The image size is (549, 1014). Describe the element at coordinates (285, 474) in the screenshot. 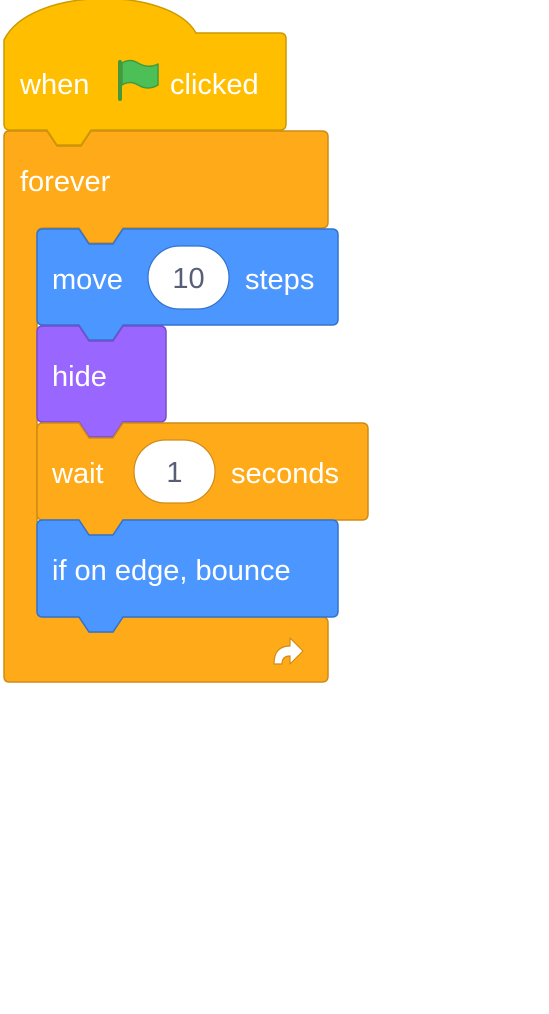

I see `seconds-label: seconds` at that location.